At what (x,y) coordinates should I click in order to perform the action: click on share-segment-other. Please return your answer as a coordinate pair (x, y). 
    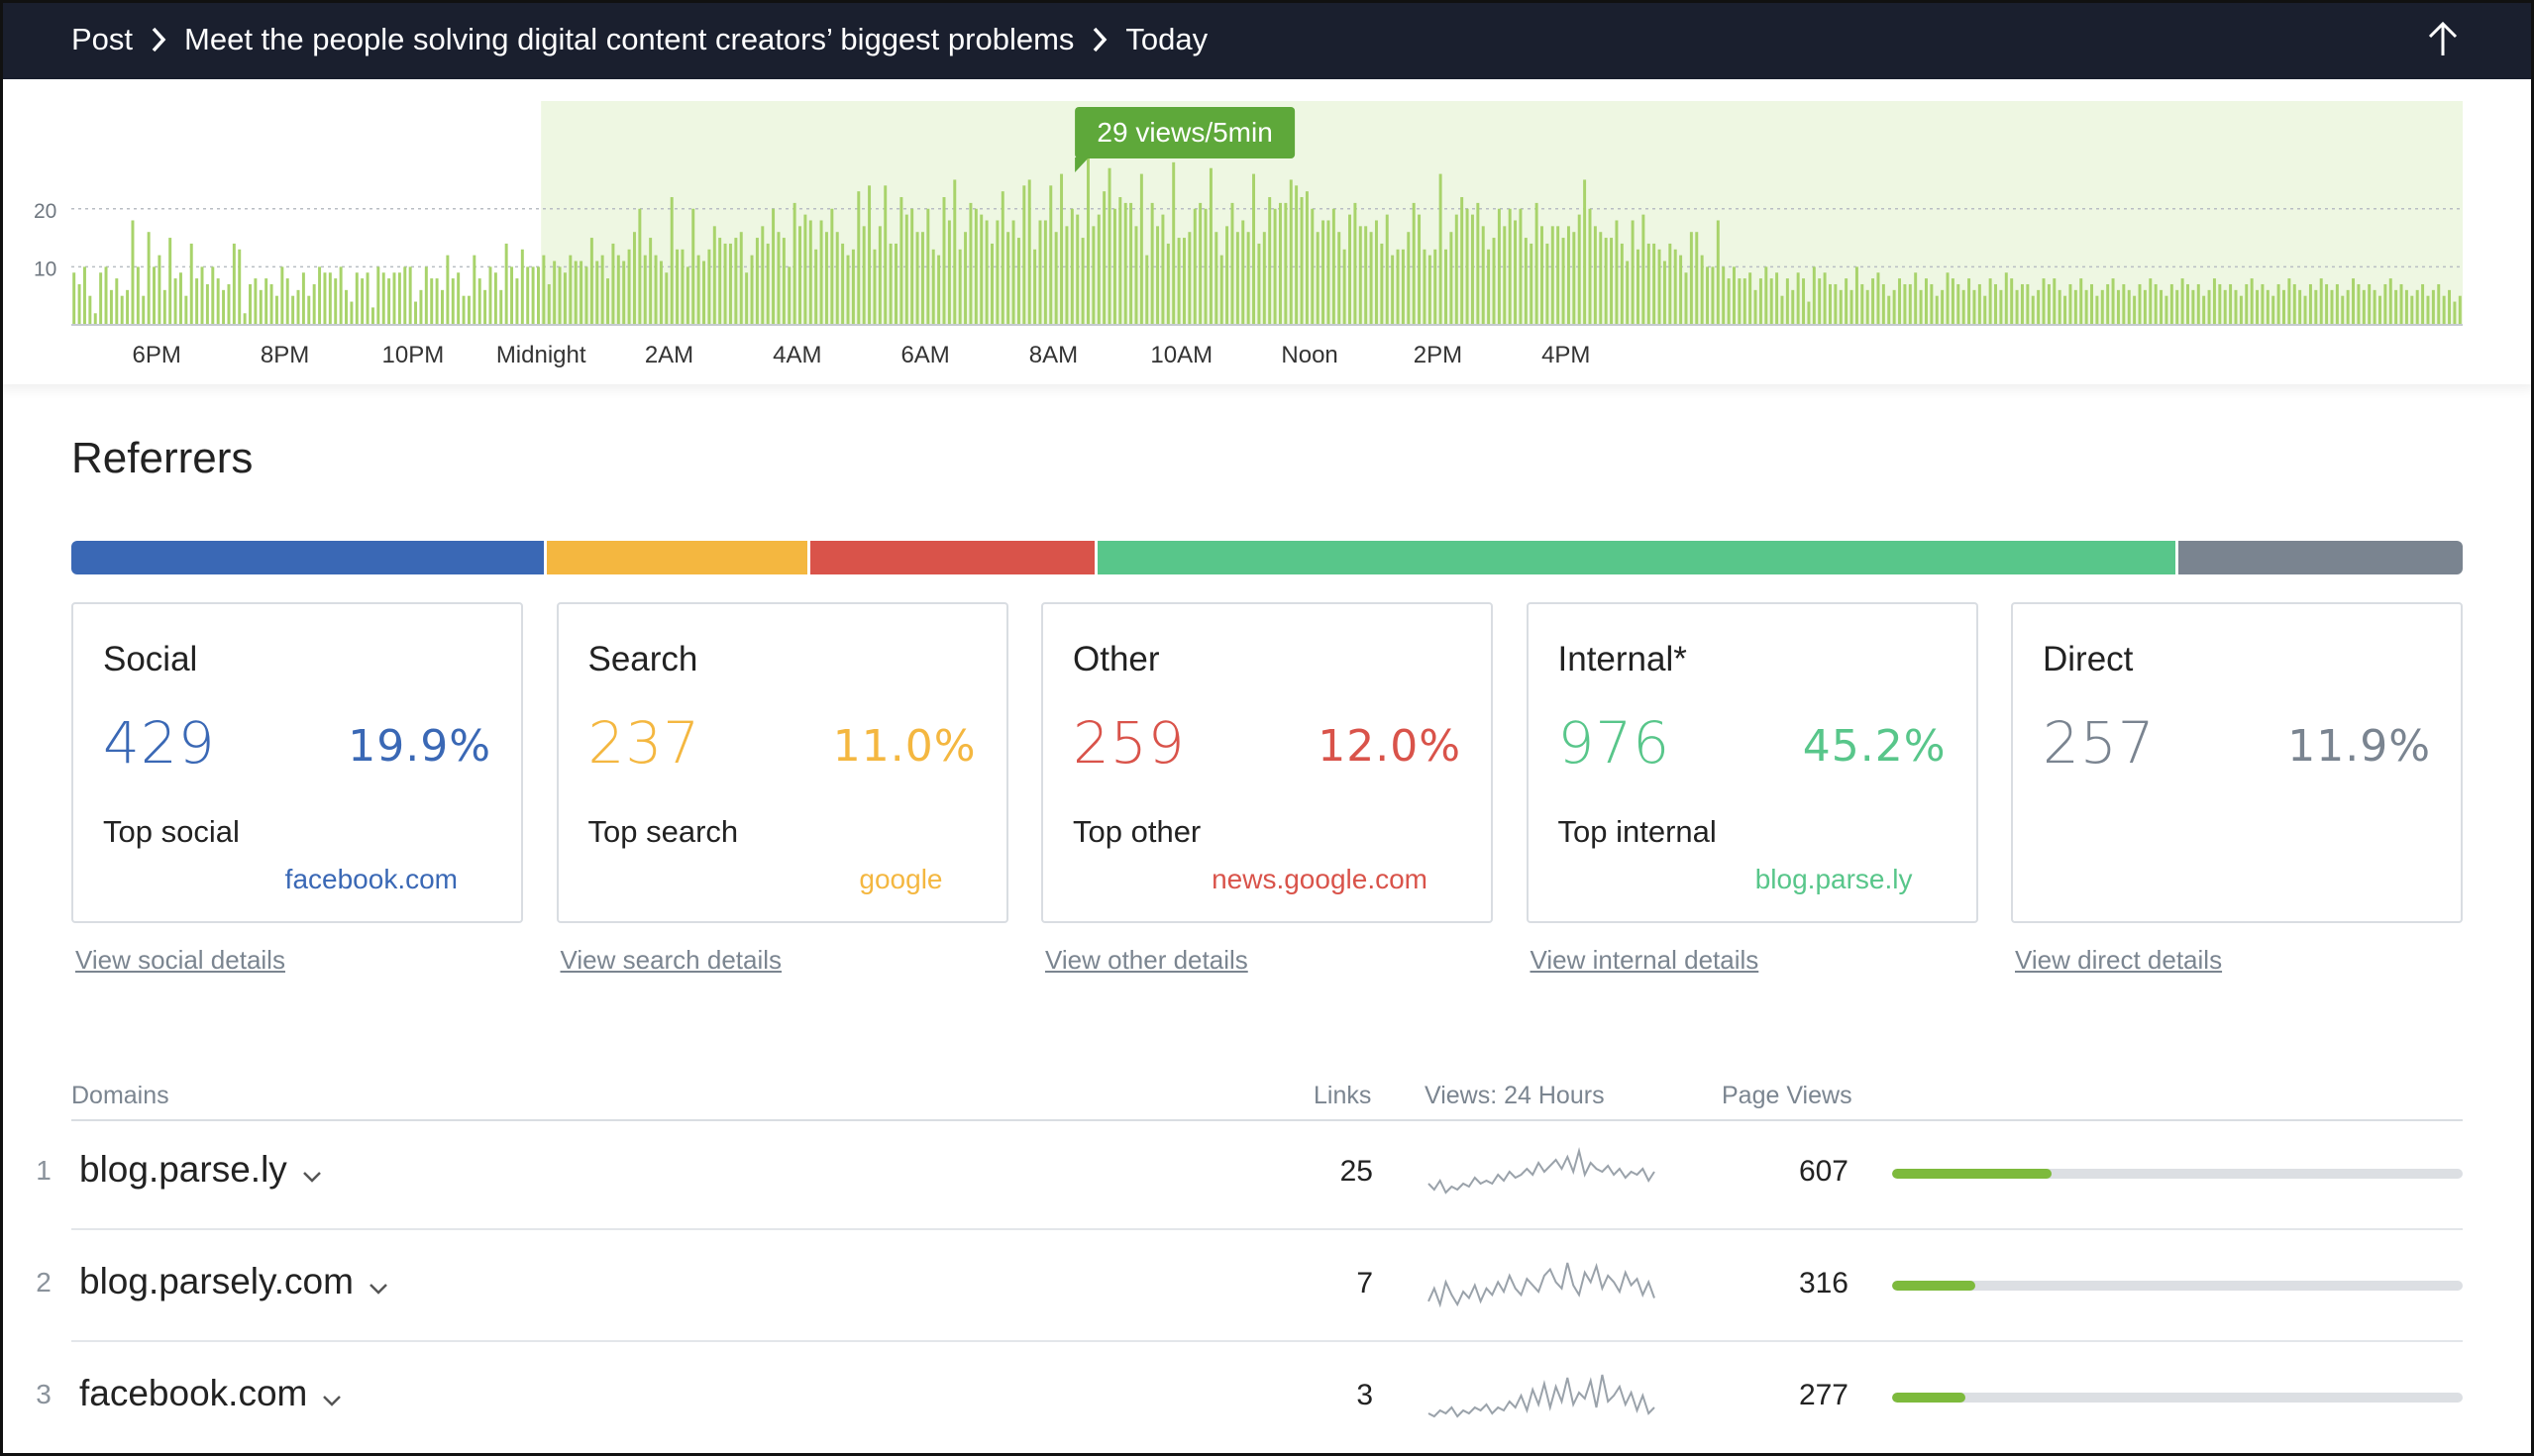
    Looking at the image, I should click on (953, 557).